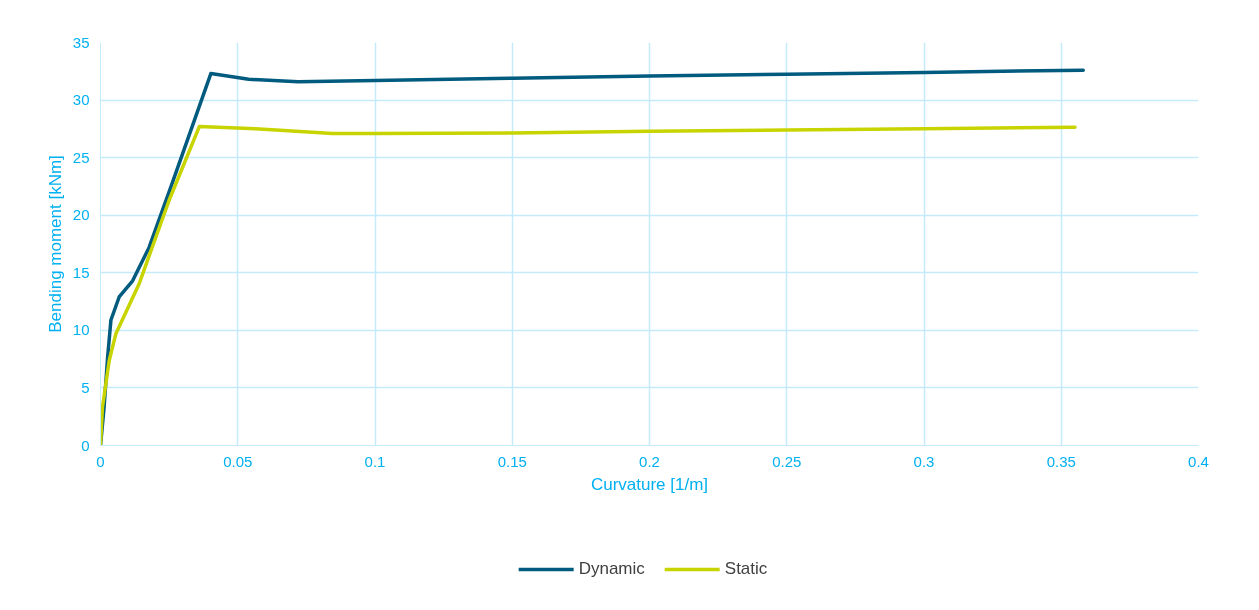 The image size is (1259, 610). I want to click on x-tick-label: 0.1, so click(375, 461).